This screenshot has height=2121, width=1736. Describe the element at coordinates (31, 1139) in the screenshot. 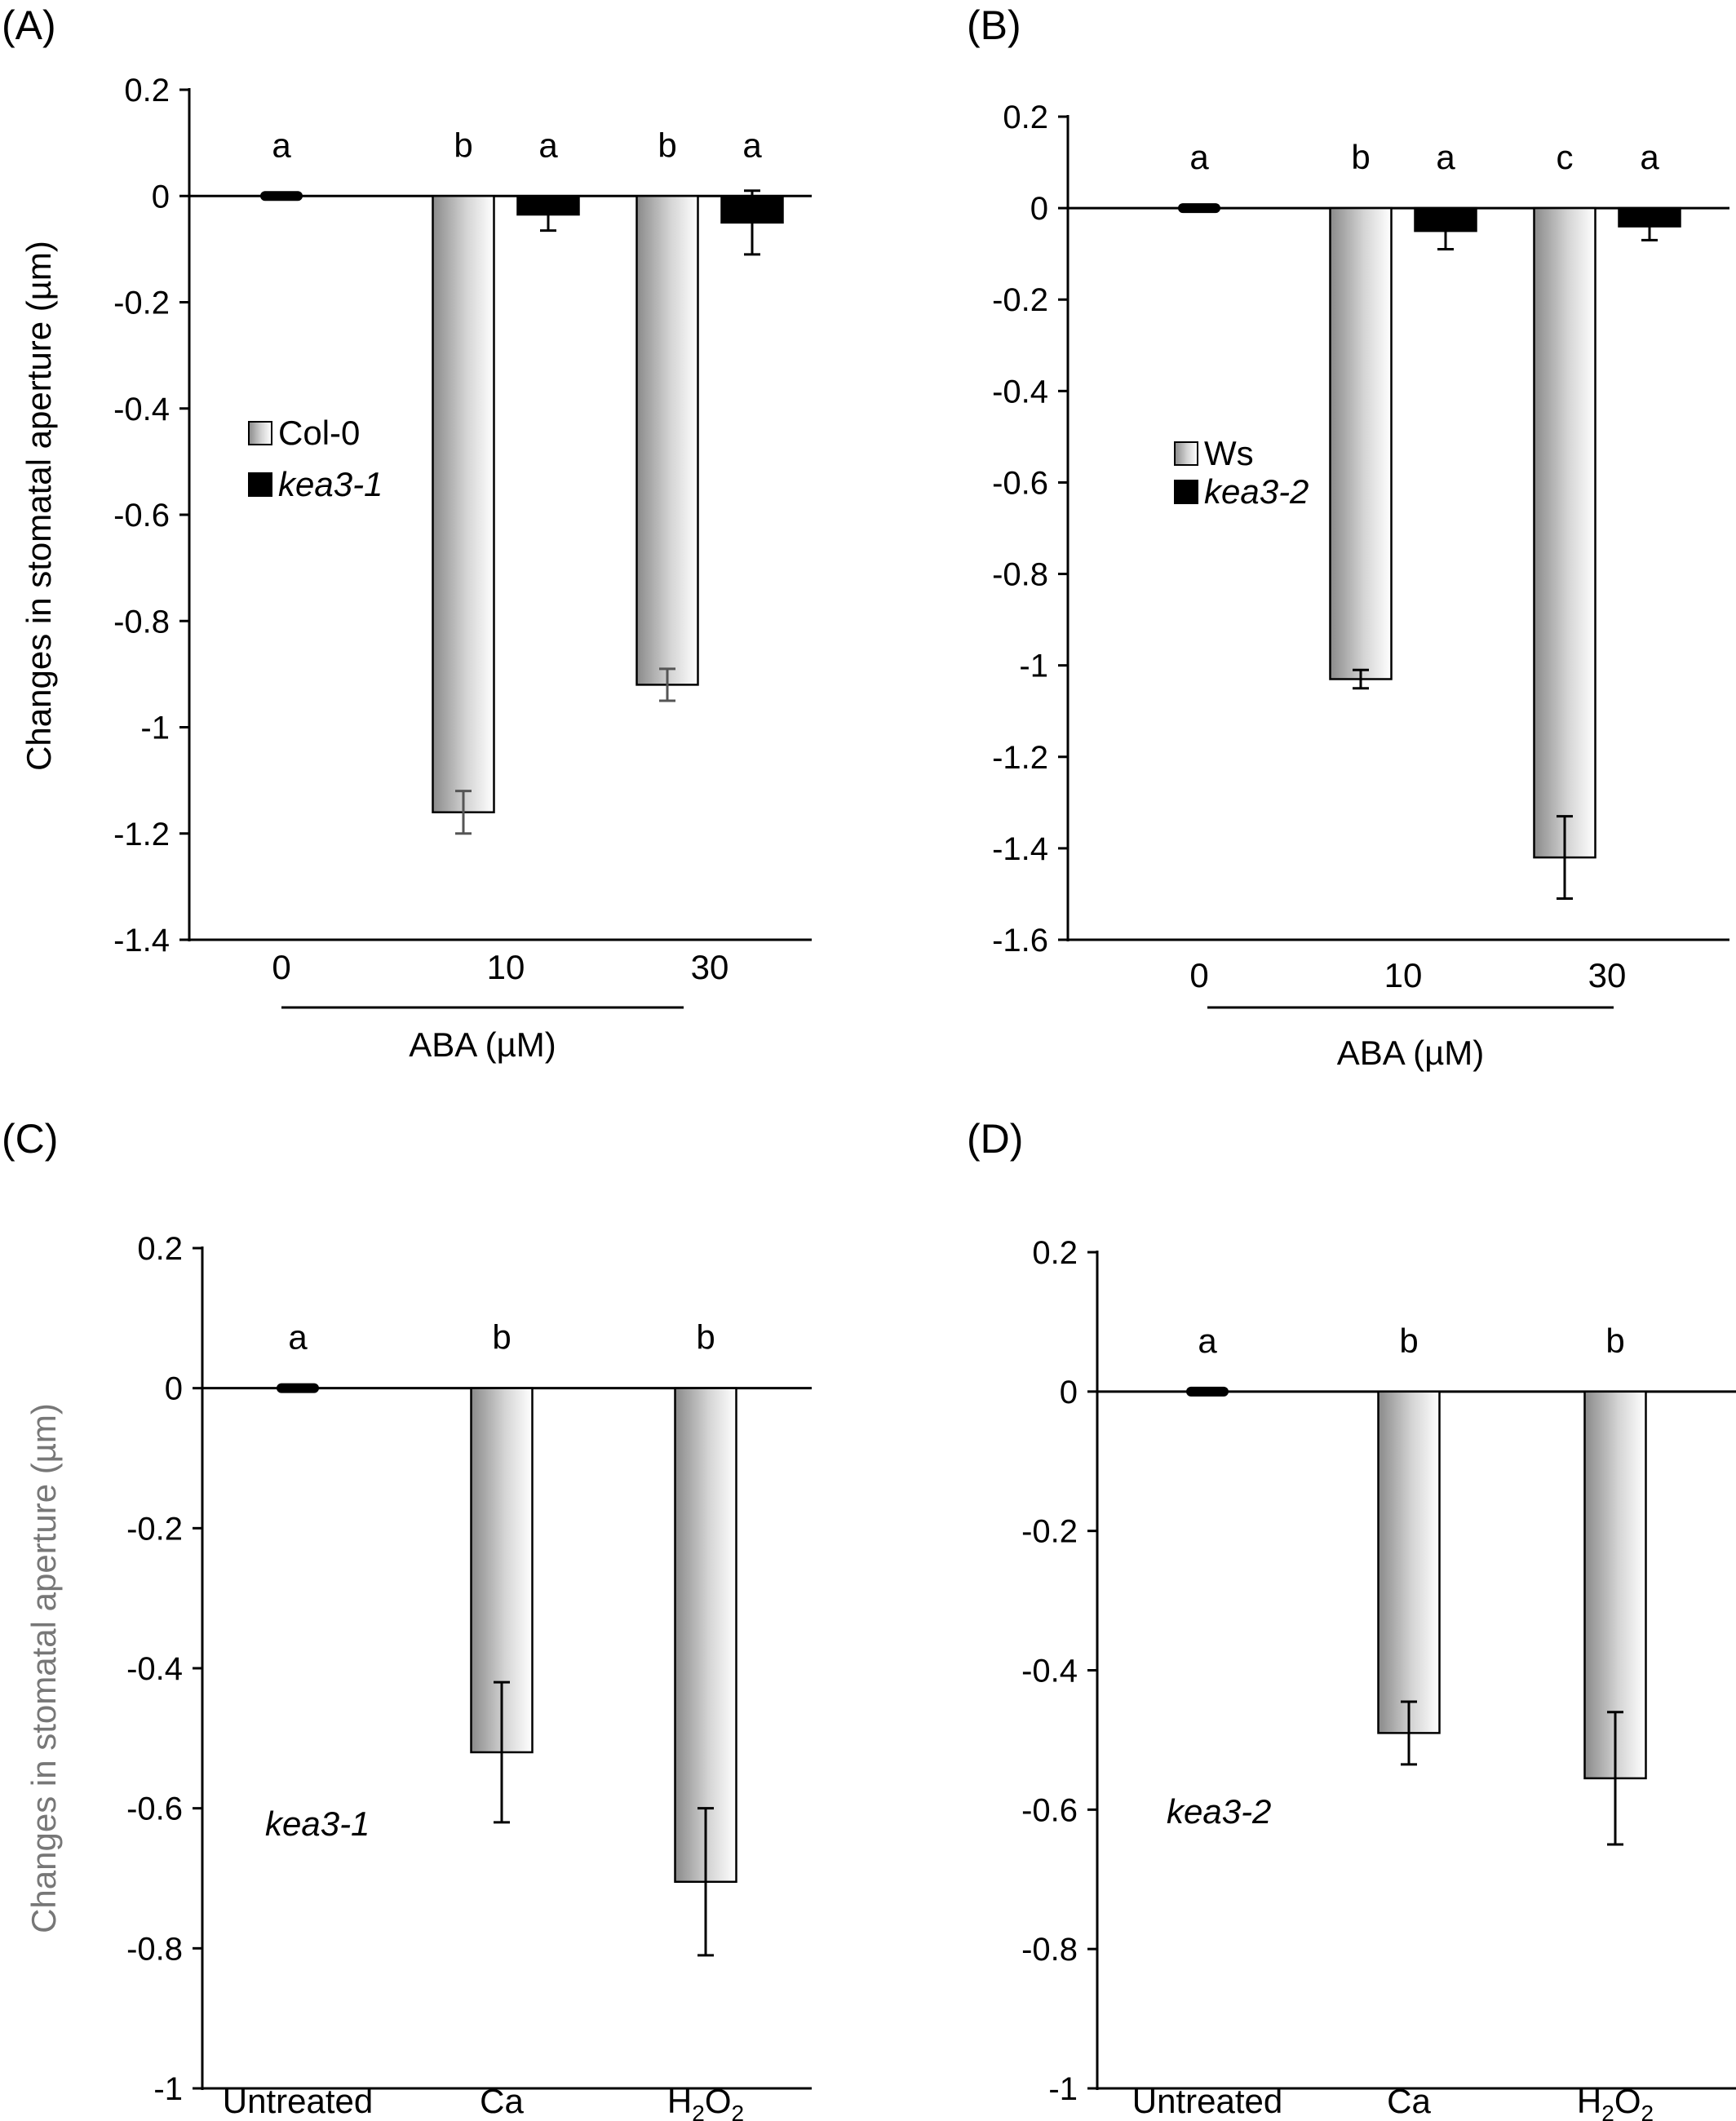

I see `panel-label-c: (C)` at that location.